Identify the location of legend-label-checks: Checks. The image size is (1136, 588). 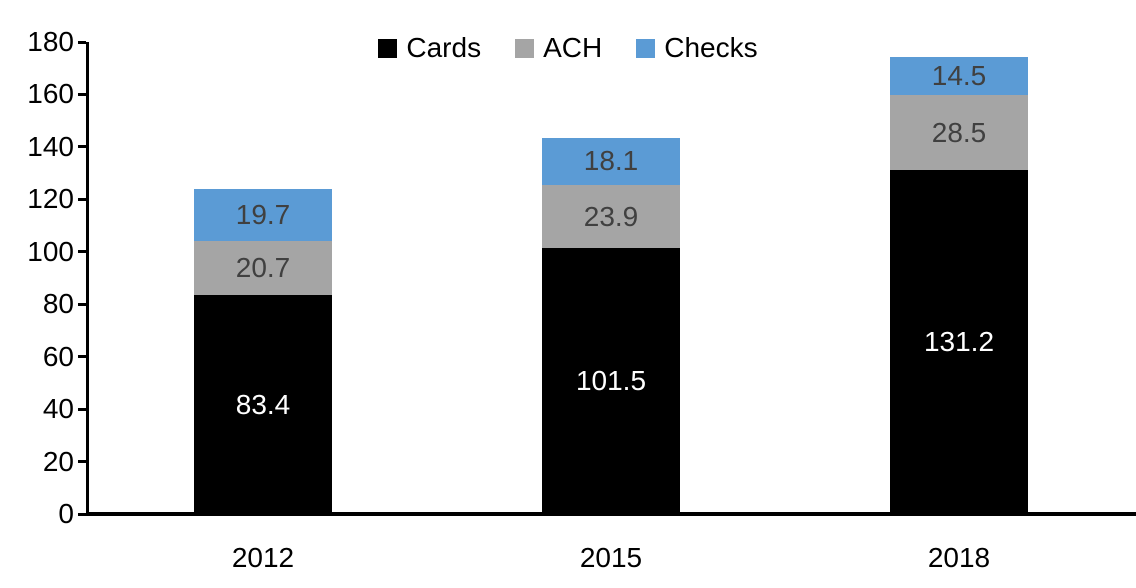
(711, 47).